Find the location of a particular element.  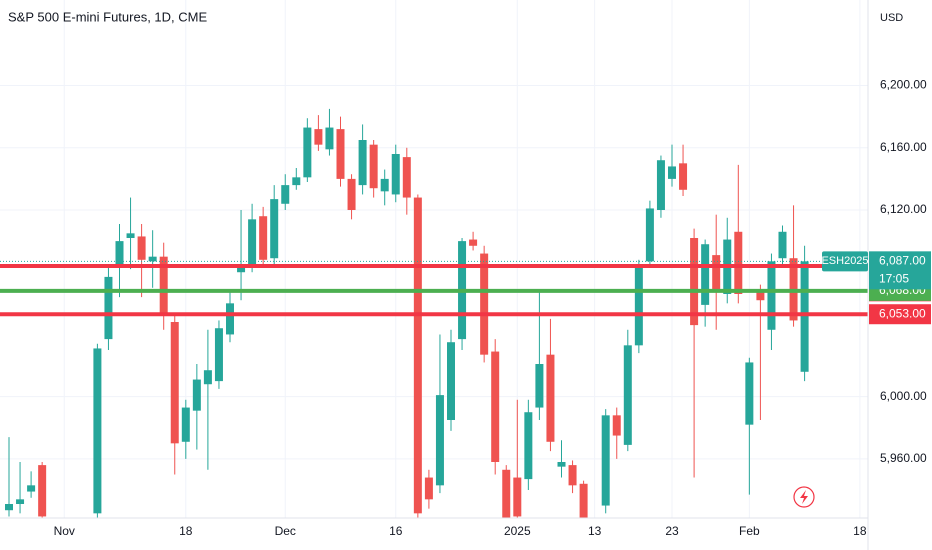

x-tick-label: 2025 is located at coordinates (517, 531).